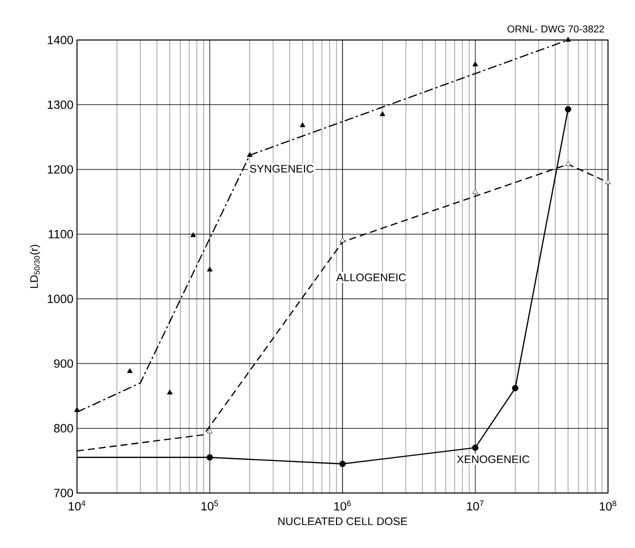  Describe the element at coordinates (61, 169) in the screenshot. I see `y-tick-label: 1200` at that location.